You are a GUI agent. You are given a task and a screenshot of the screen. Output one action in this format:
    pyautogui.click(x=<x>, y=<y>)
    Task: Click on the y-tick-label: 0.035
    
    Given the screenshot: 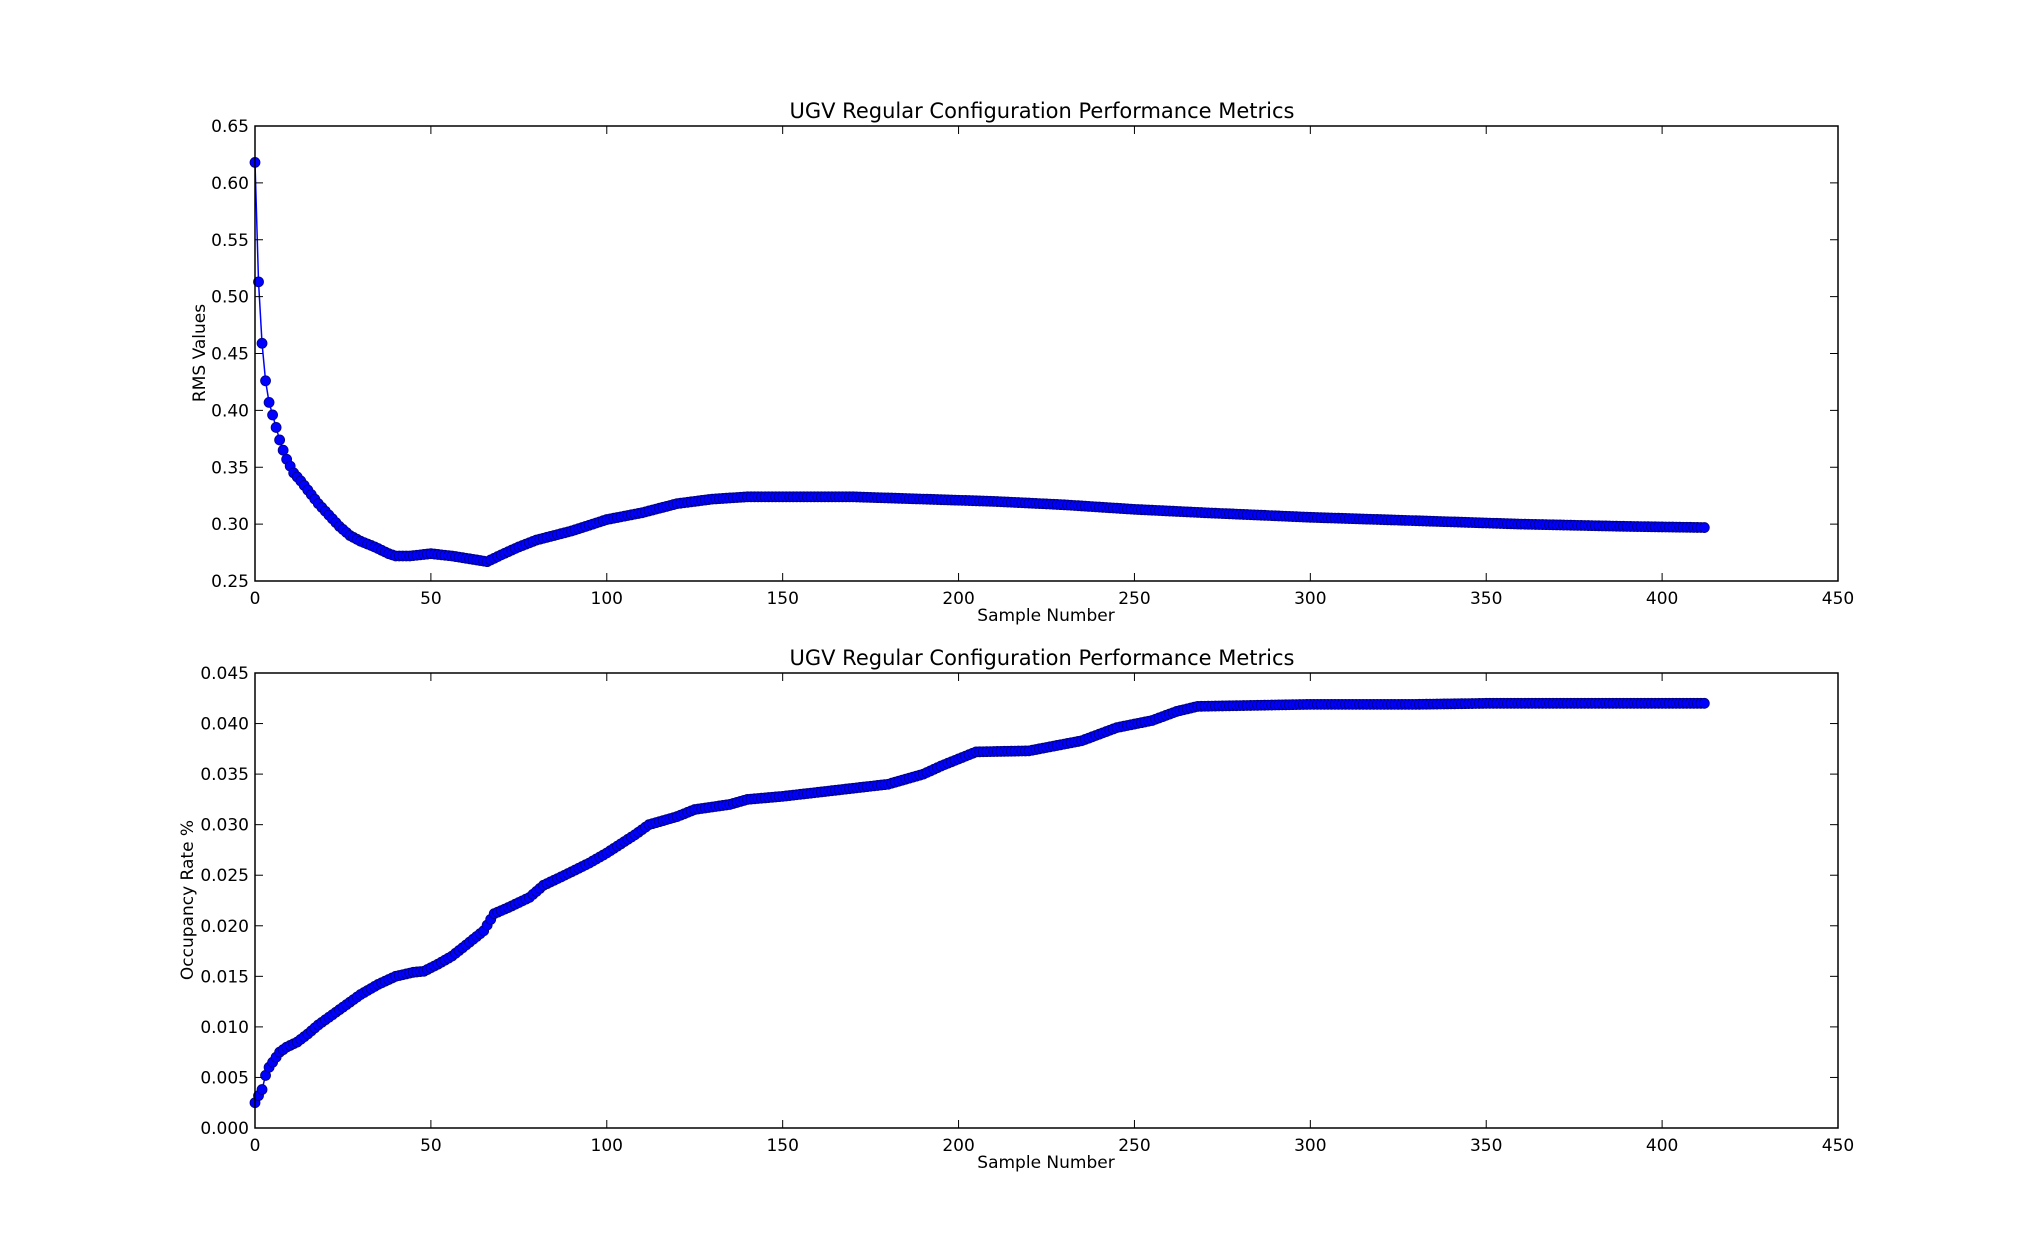 What is the action you would take?
    pyautogui.click(x=224, y=775)
    